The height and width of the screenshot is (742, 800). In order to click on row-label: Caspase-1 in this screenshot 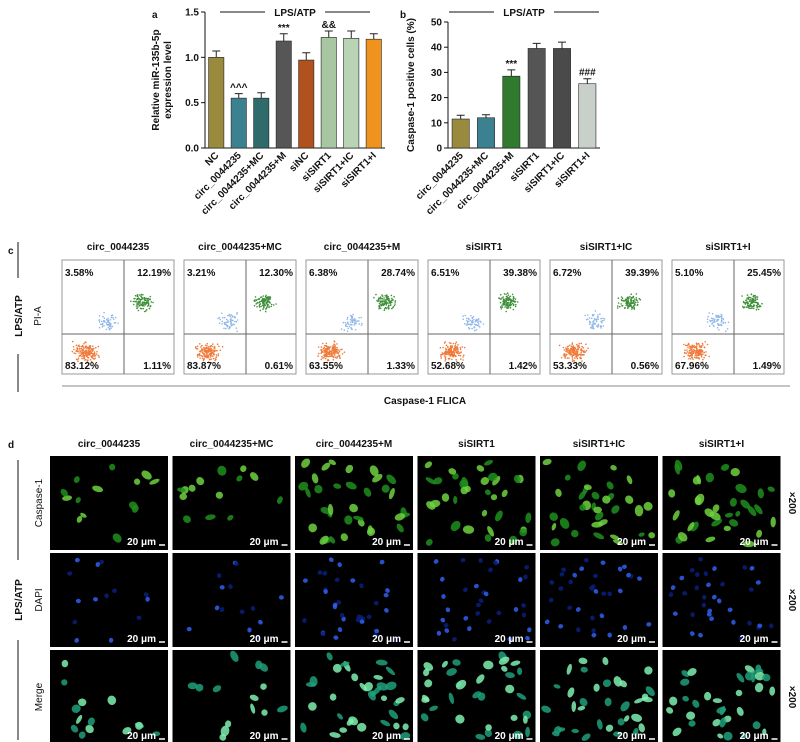, I will do `click(39, 502)`.